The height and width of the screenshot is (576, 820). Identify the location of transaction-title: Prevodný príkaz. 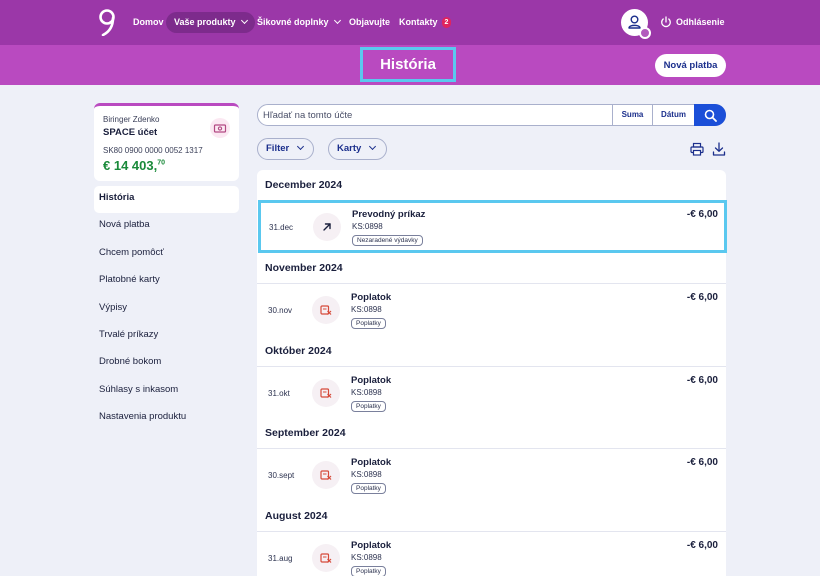
(389, 214).